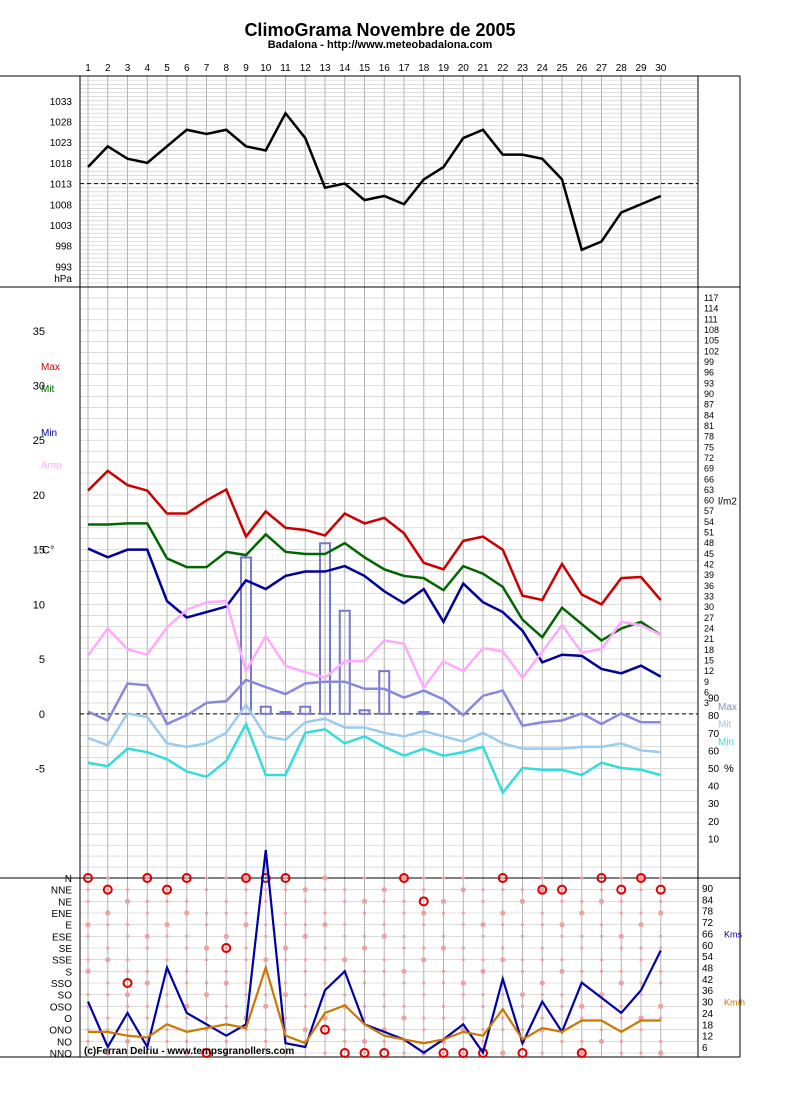 The image size is (790, 1118). I want to click on rain-unit-label: l/m2, so click(727, 502).